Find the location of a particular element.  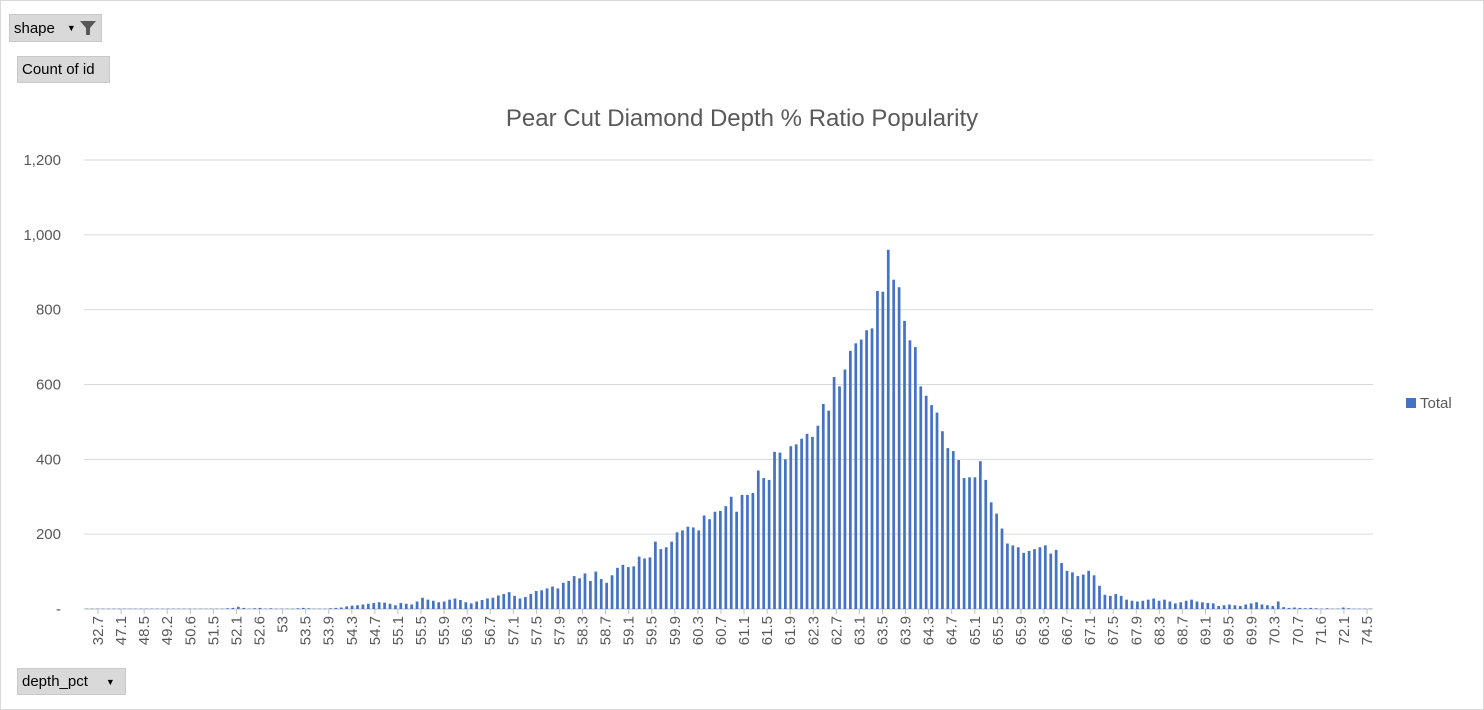

depth-pct-axis-button: depth_pct ▼ is located at coordinates (71, 681).